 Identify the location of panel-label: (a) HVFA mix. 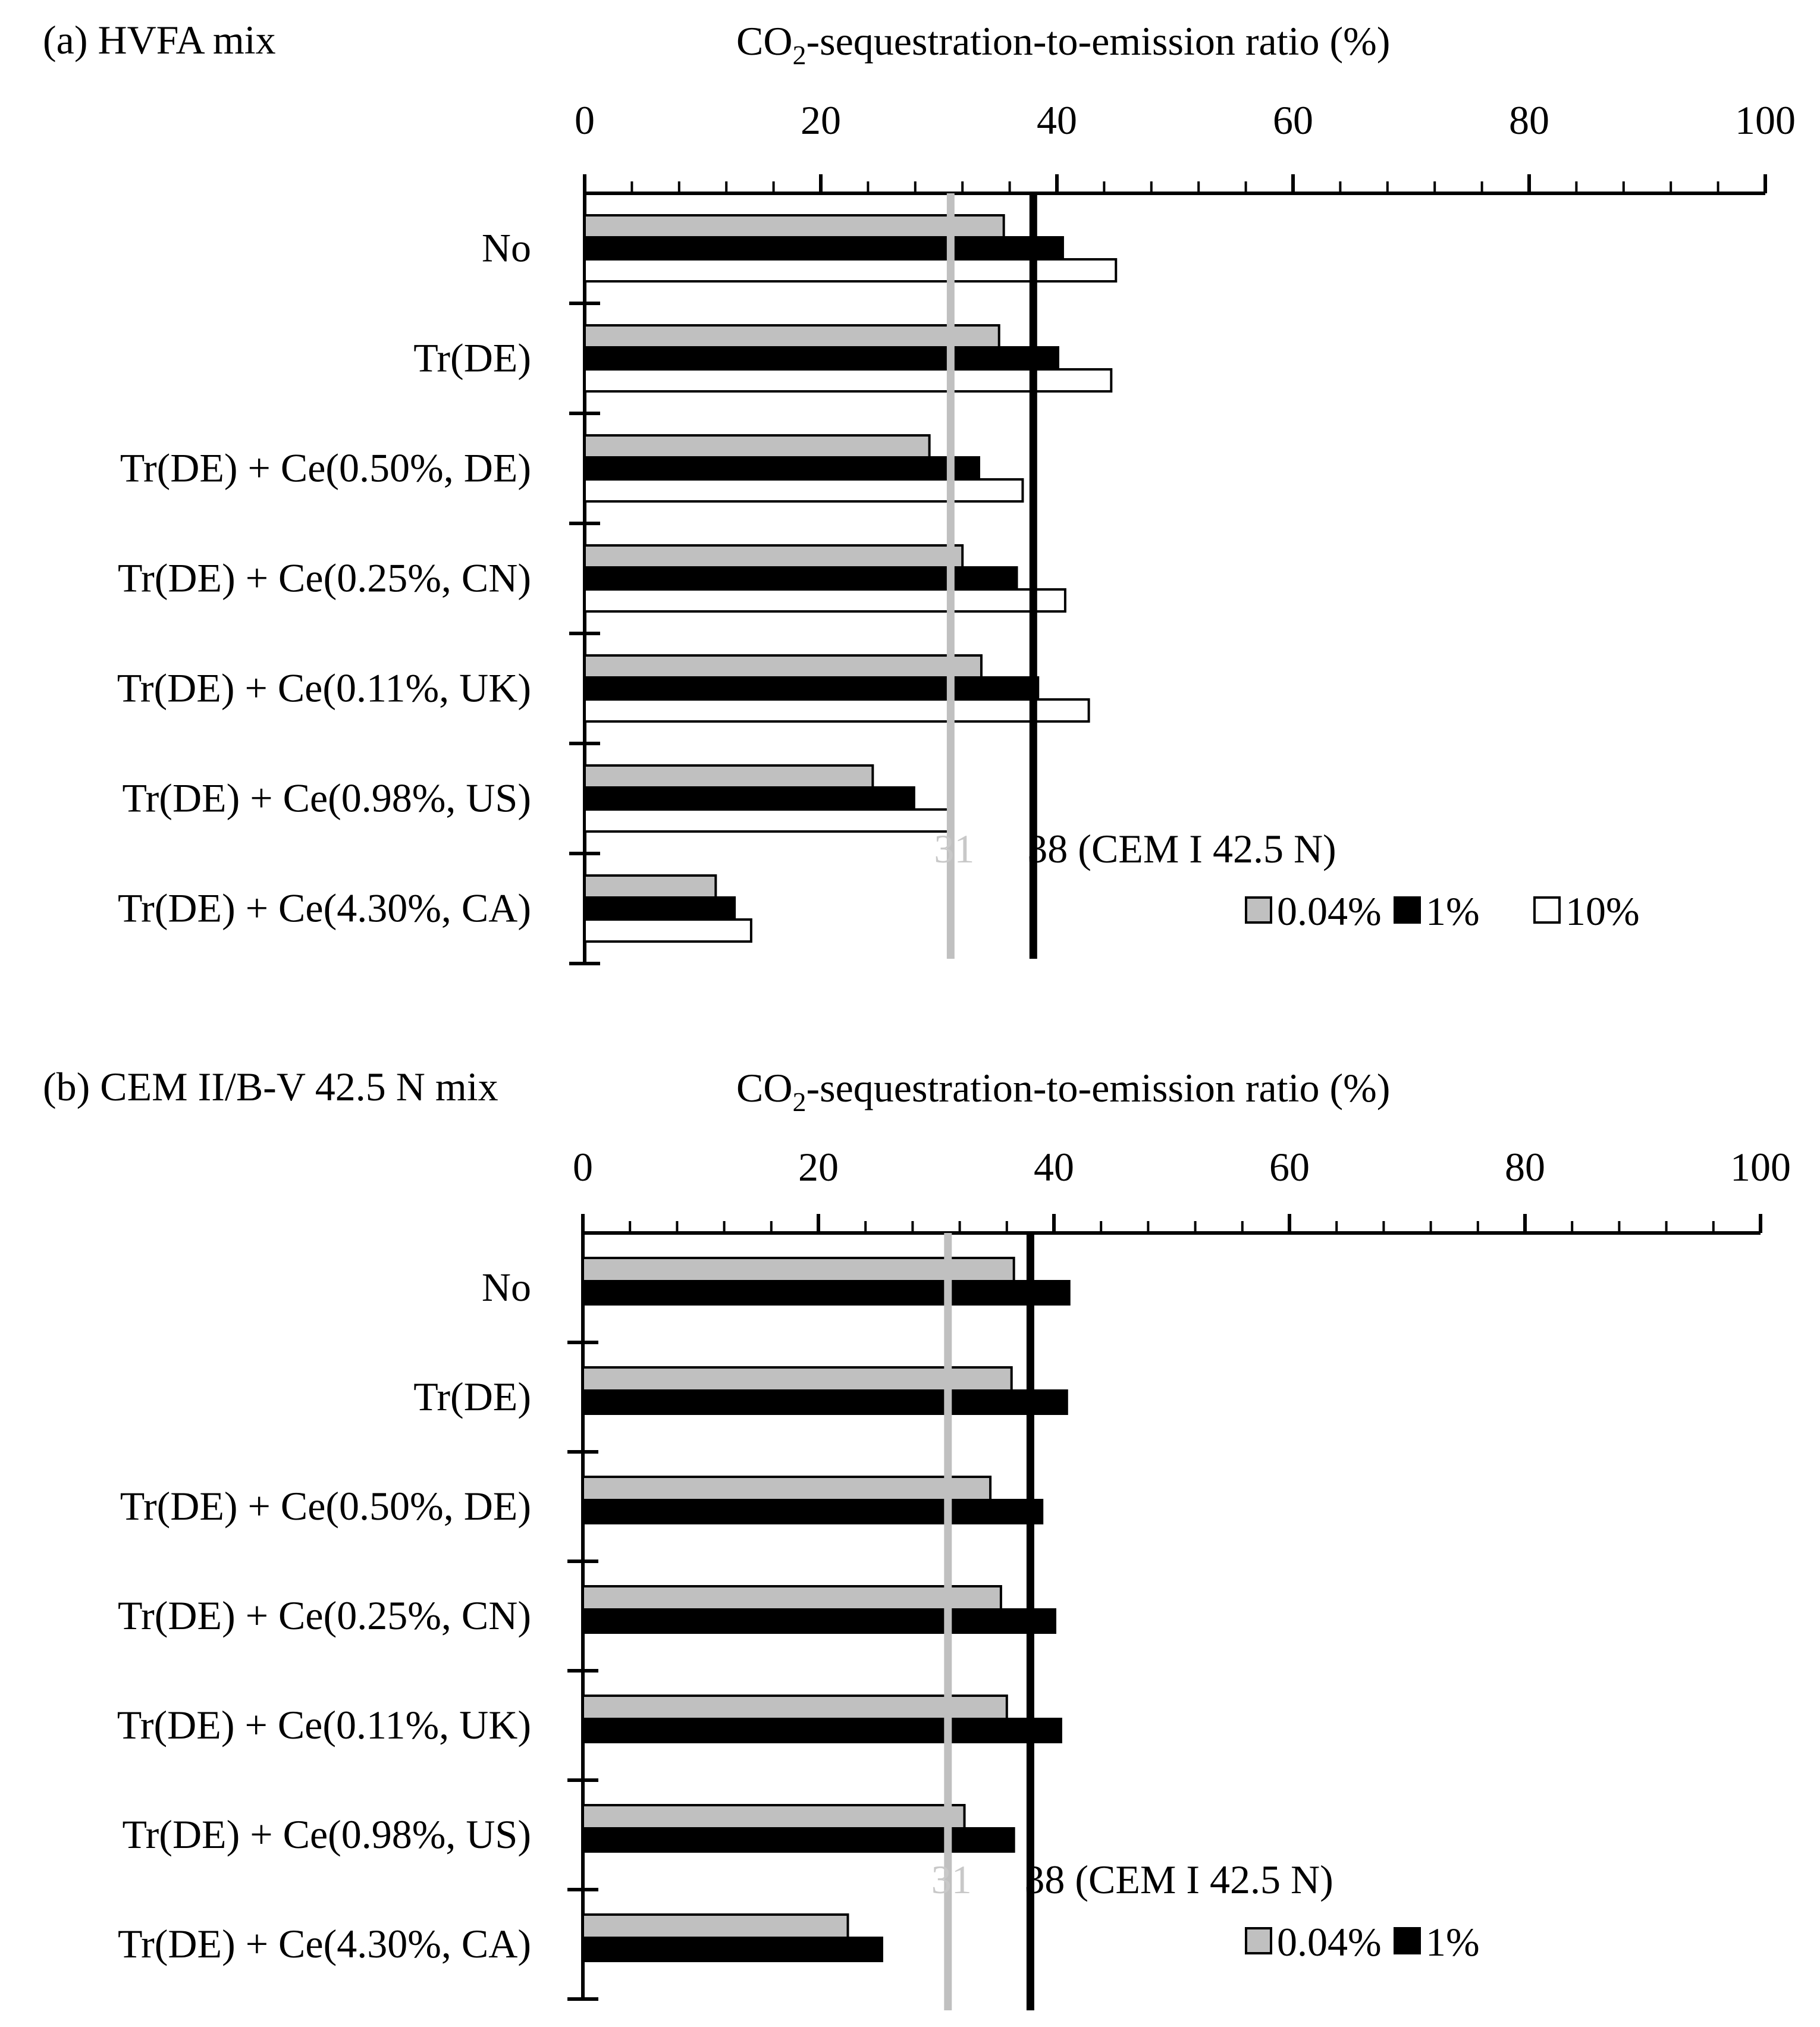
(159, 39).